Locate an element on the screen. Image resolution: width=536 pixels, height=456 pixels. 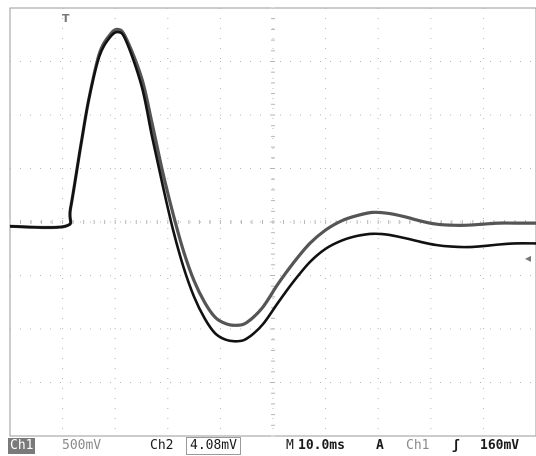
trigger-position-marker: T is located at coordinates (66, 18).